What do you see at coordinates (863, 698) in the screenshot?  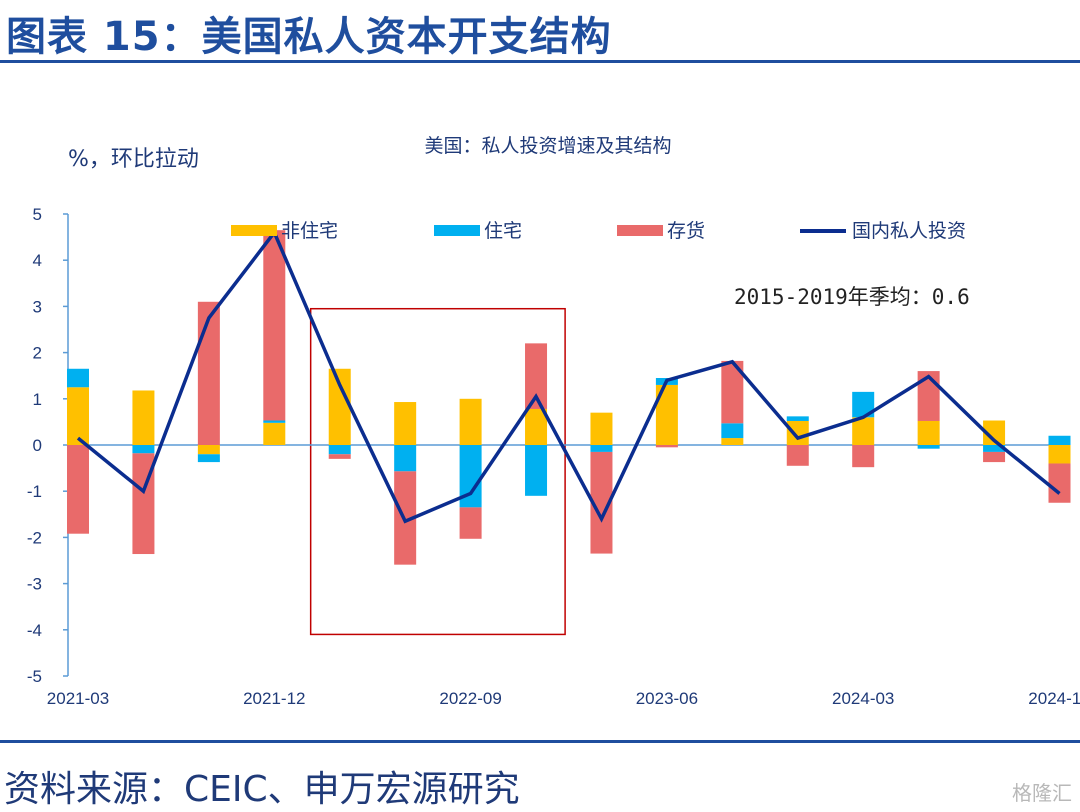 I see `x-tick-label: 2024-03` at bounding box center [863, 698].